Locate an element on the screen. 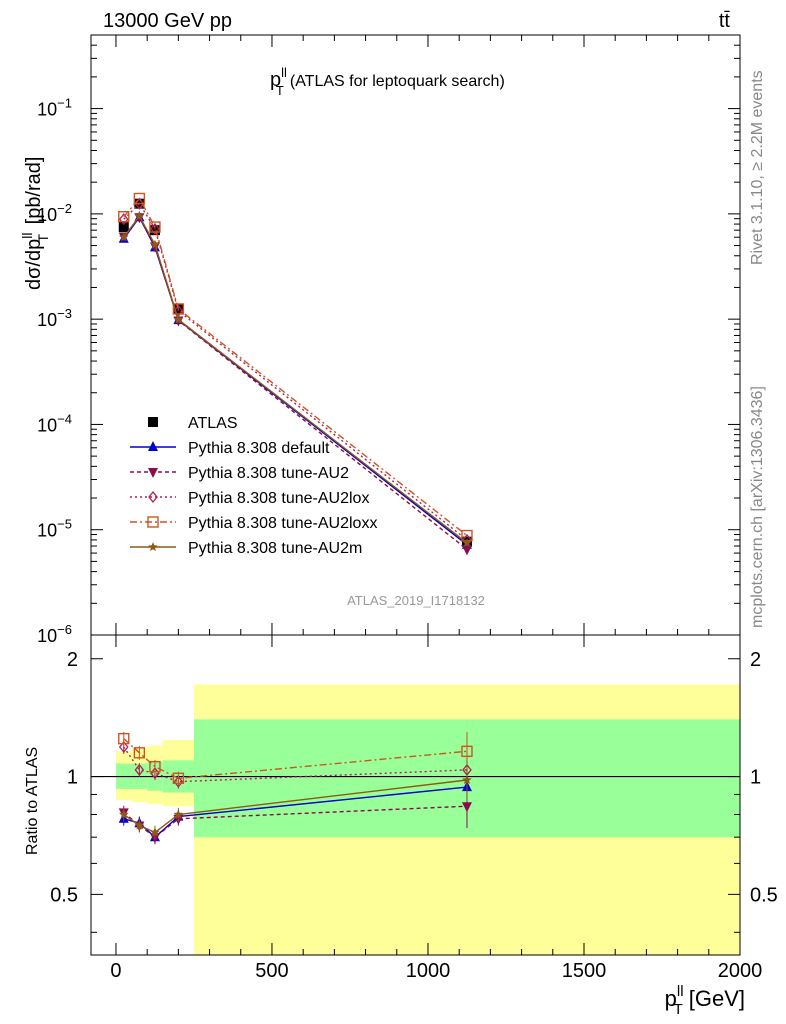 The height and width of the screenshot is (1024, 786). legend-marker-atlas is located at coordinates (153, 422).